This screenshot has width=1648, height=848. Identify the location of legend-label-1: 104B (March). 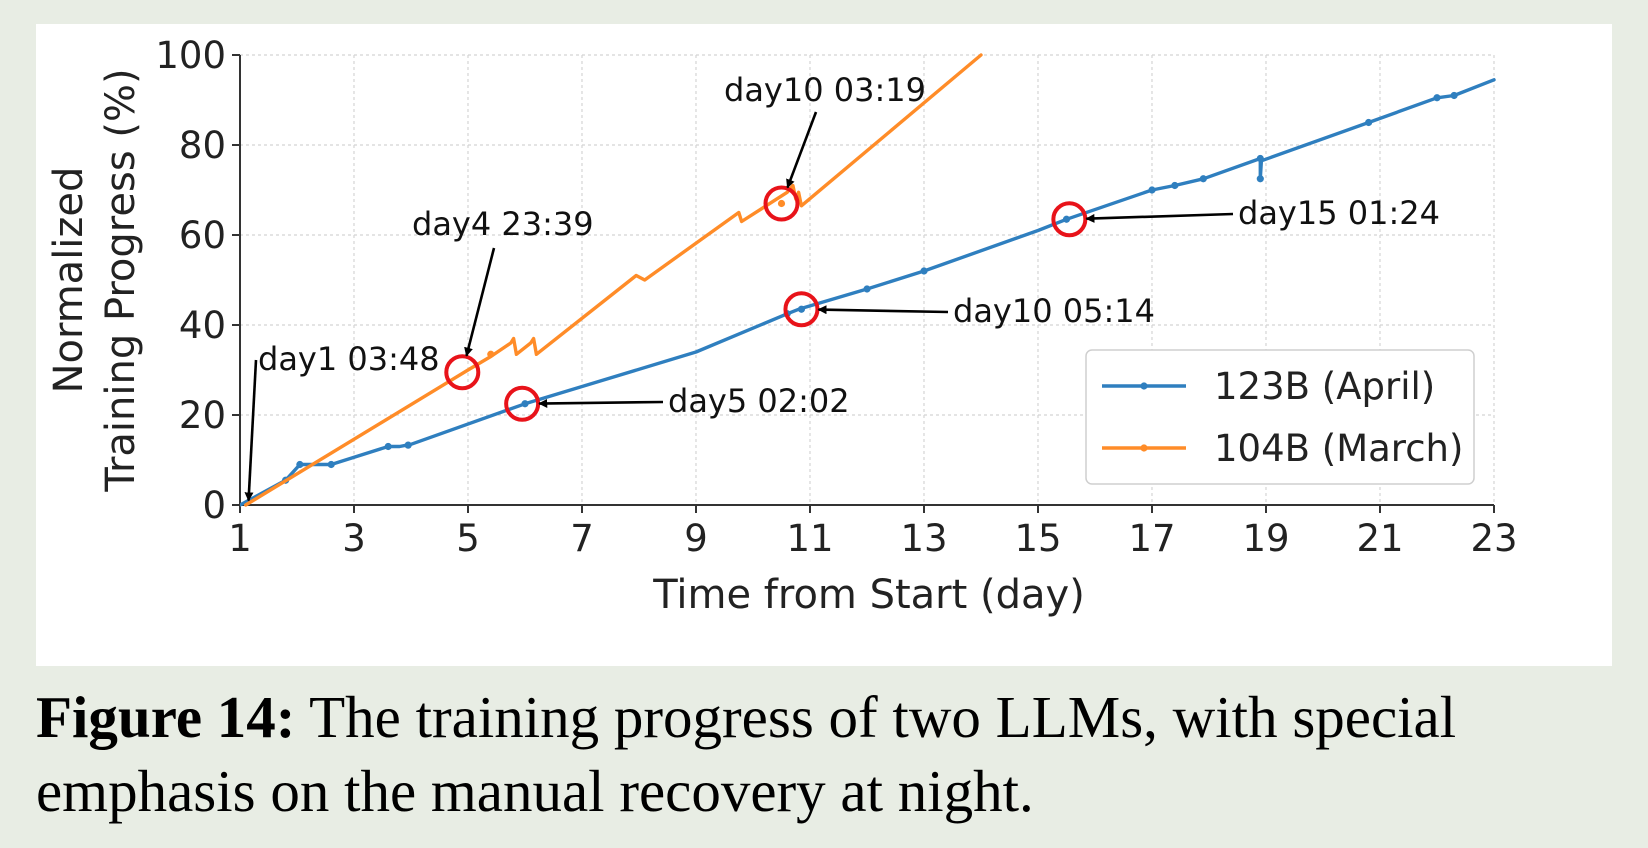
(1338, 448).